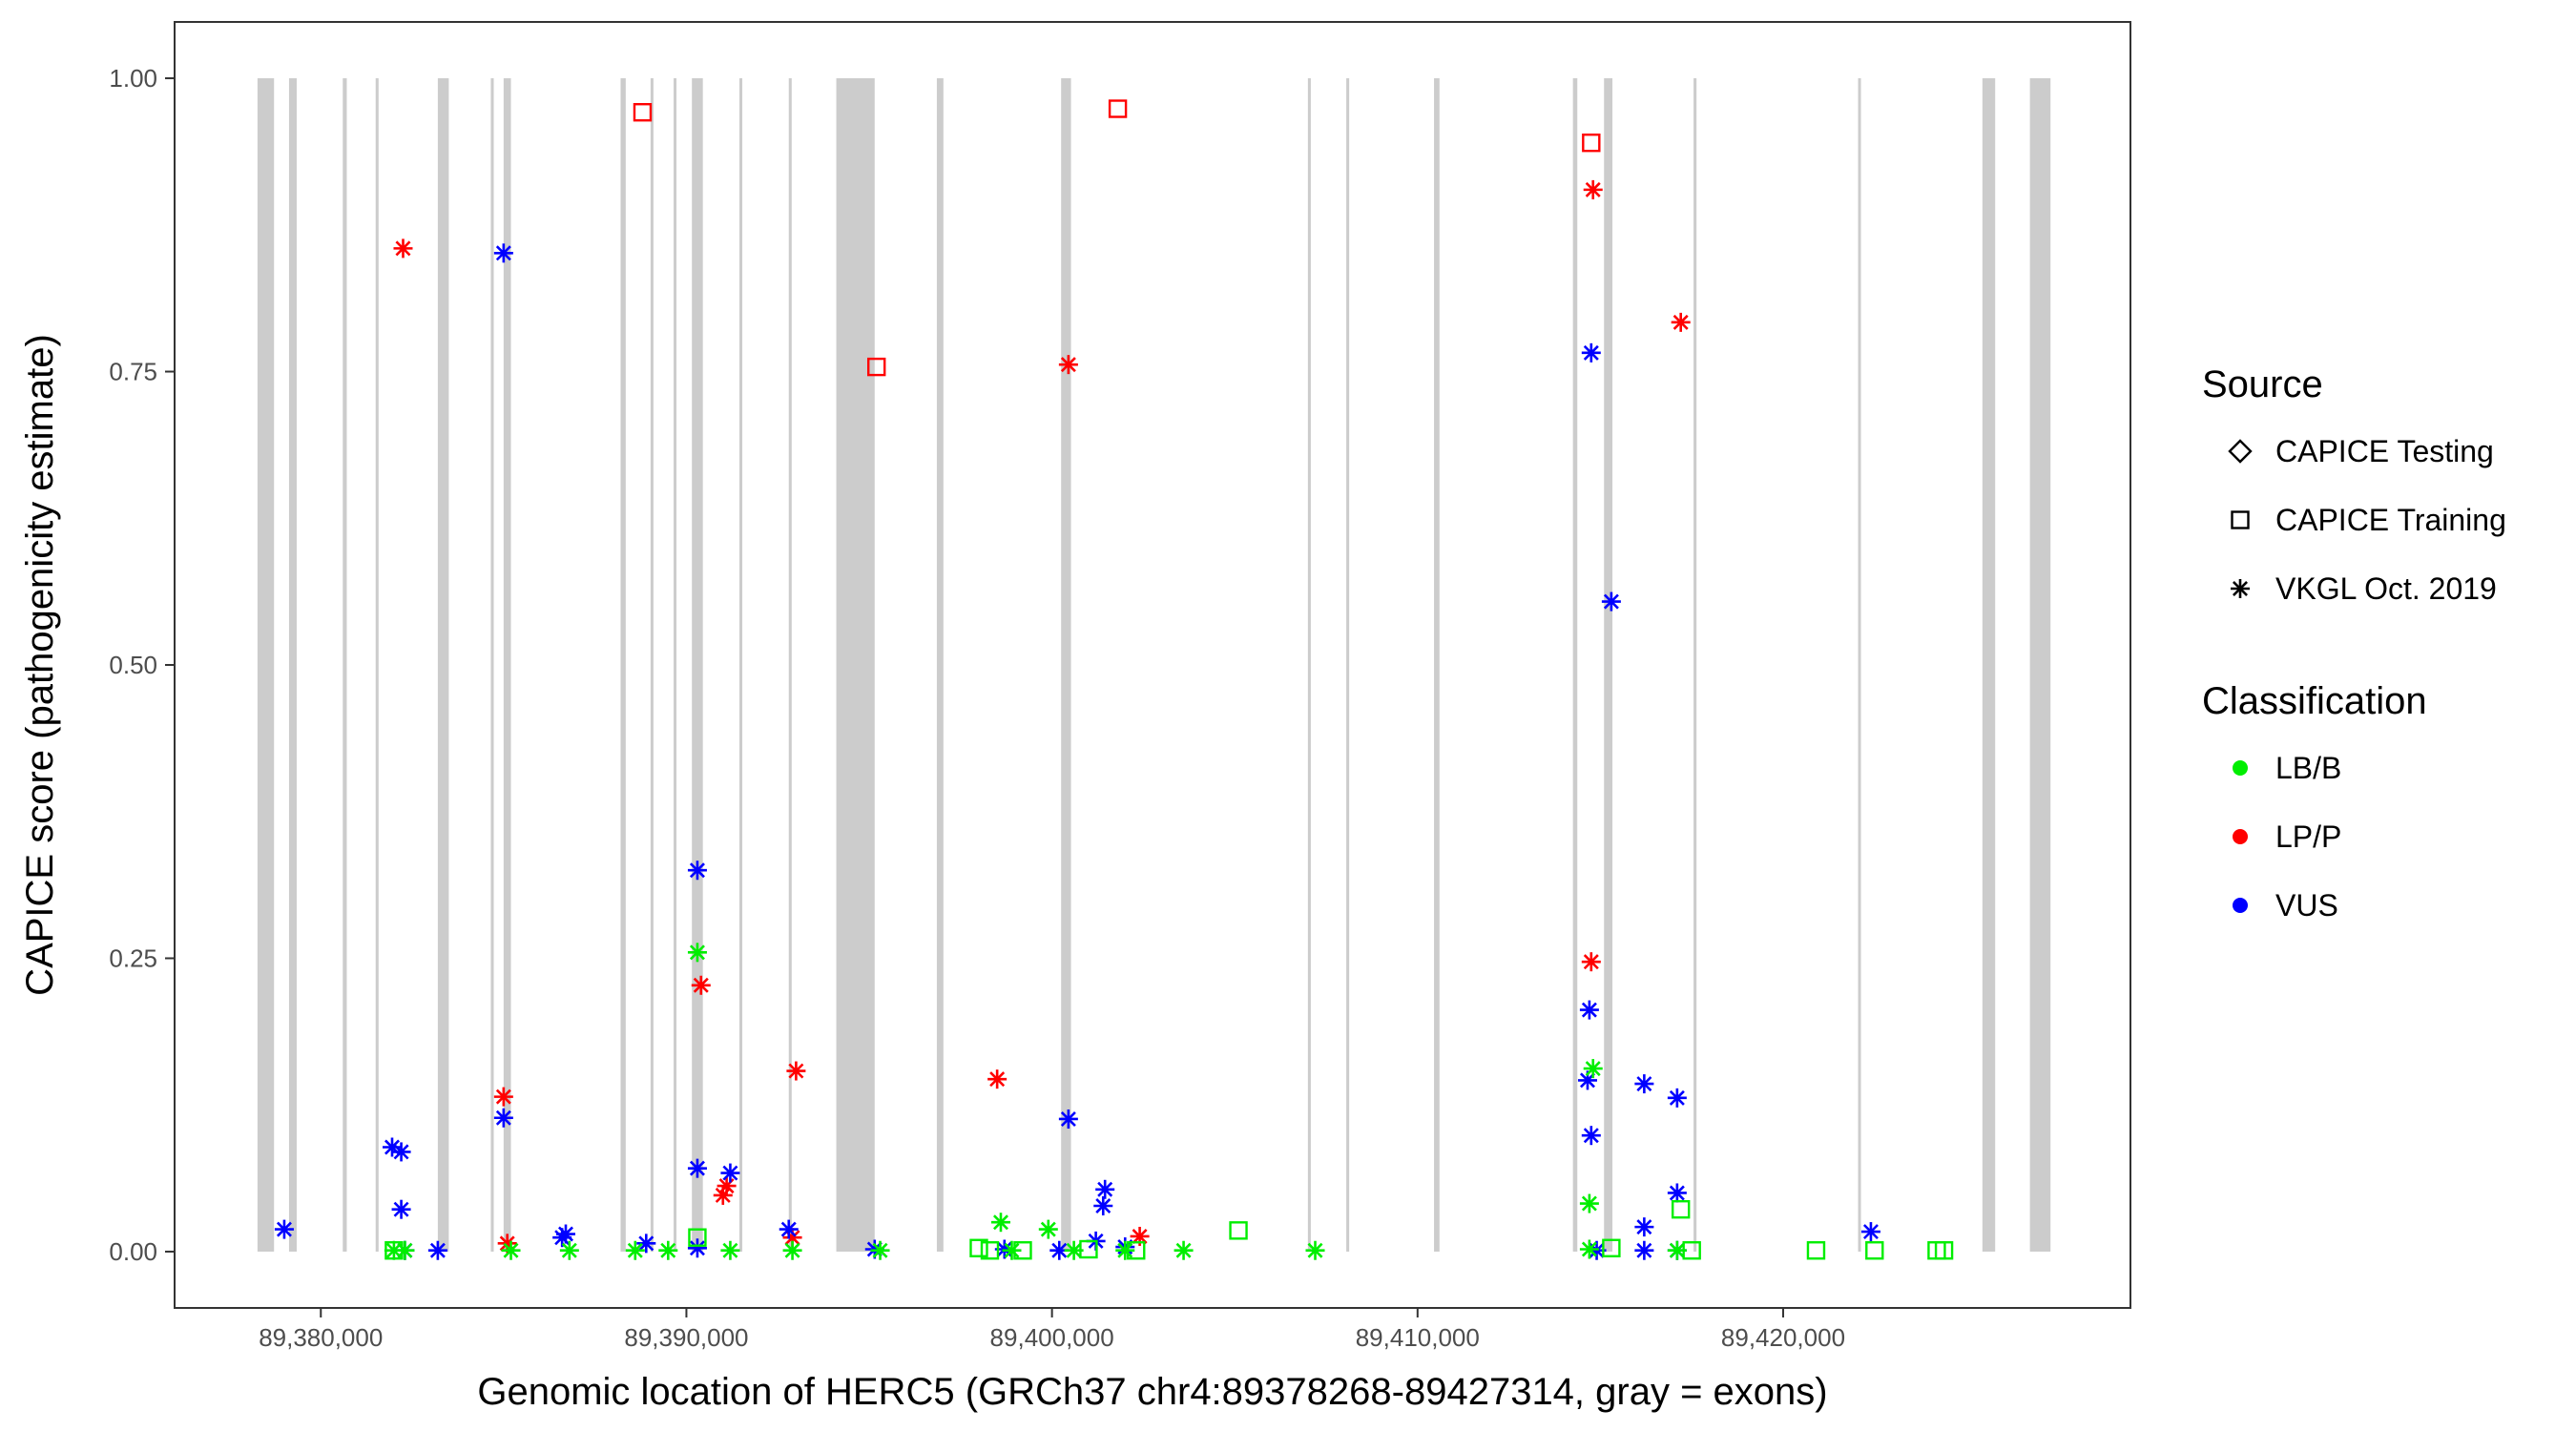 Image resolution: width=2576 pixels, height=1431 pixels. Describe the element at coordinates (133, 665) in the screenshot. I see `y-tick-label: 0.50` at that location.